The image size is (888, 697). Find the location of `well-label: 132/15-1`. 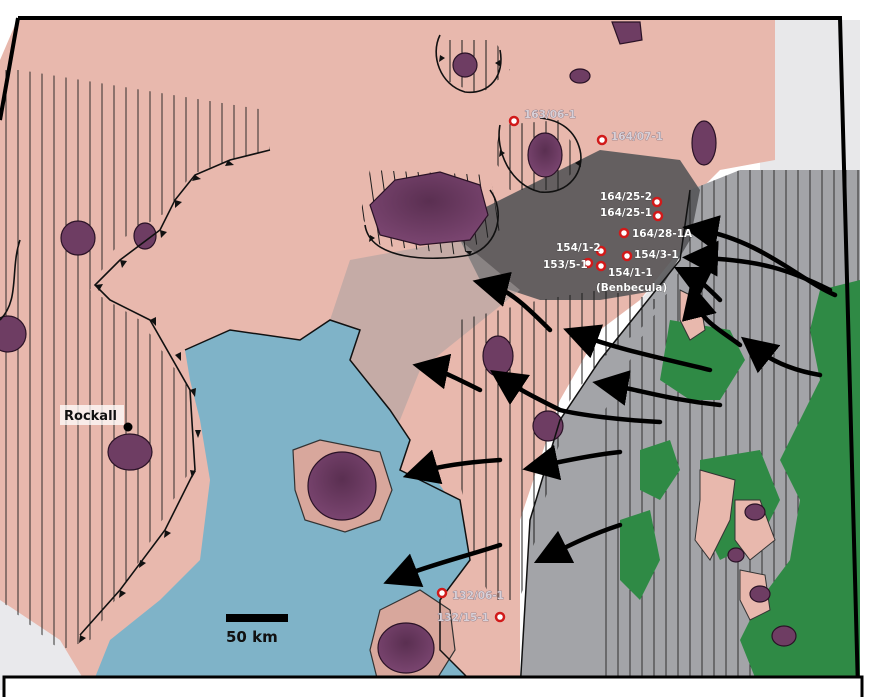

well-label: 132/15-1 is located at coordinates (463, 618).